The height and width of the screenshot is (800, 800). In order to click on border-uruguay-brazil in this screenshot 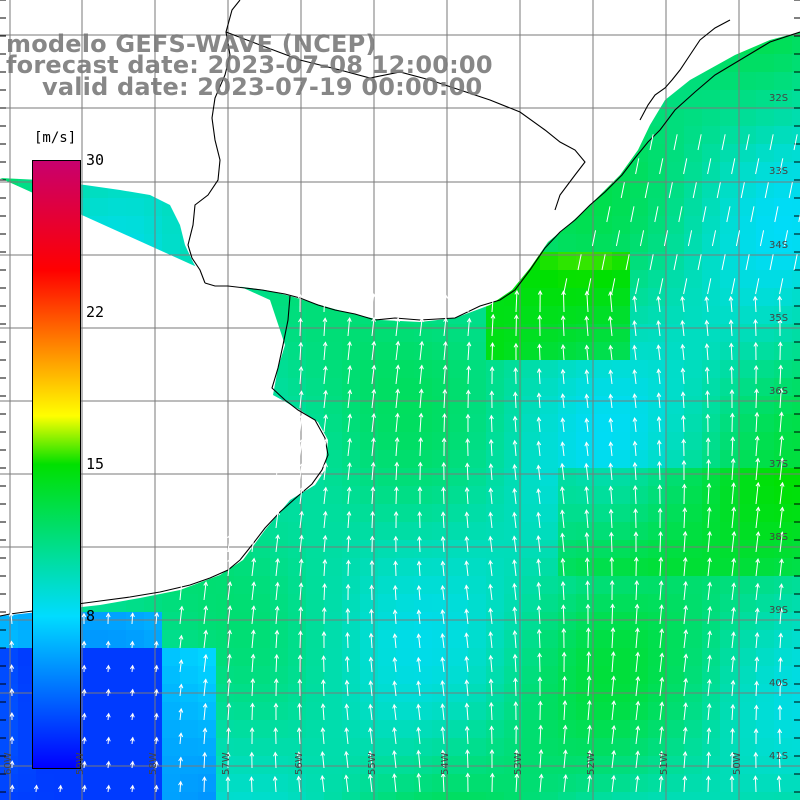, I will do `click(405, 121)`.